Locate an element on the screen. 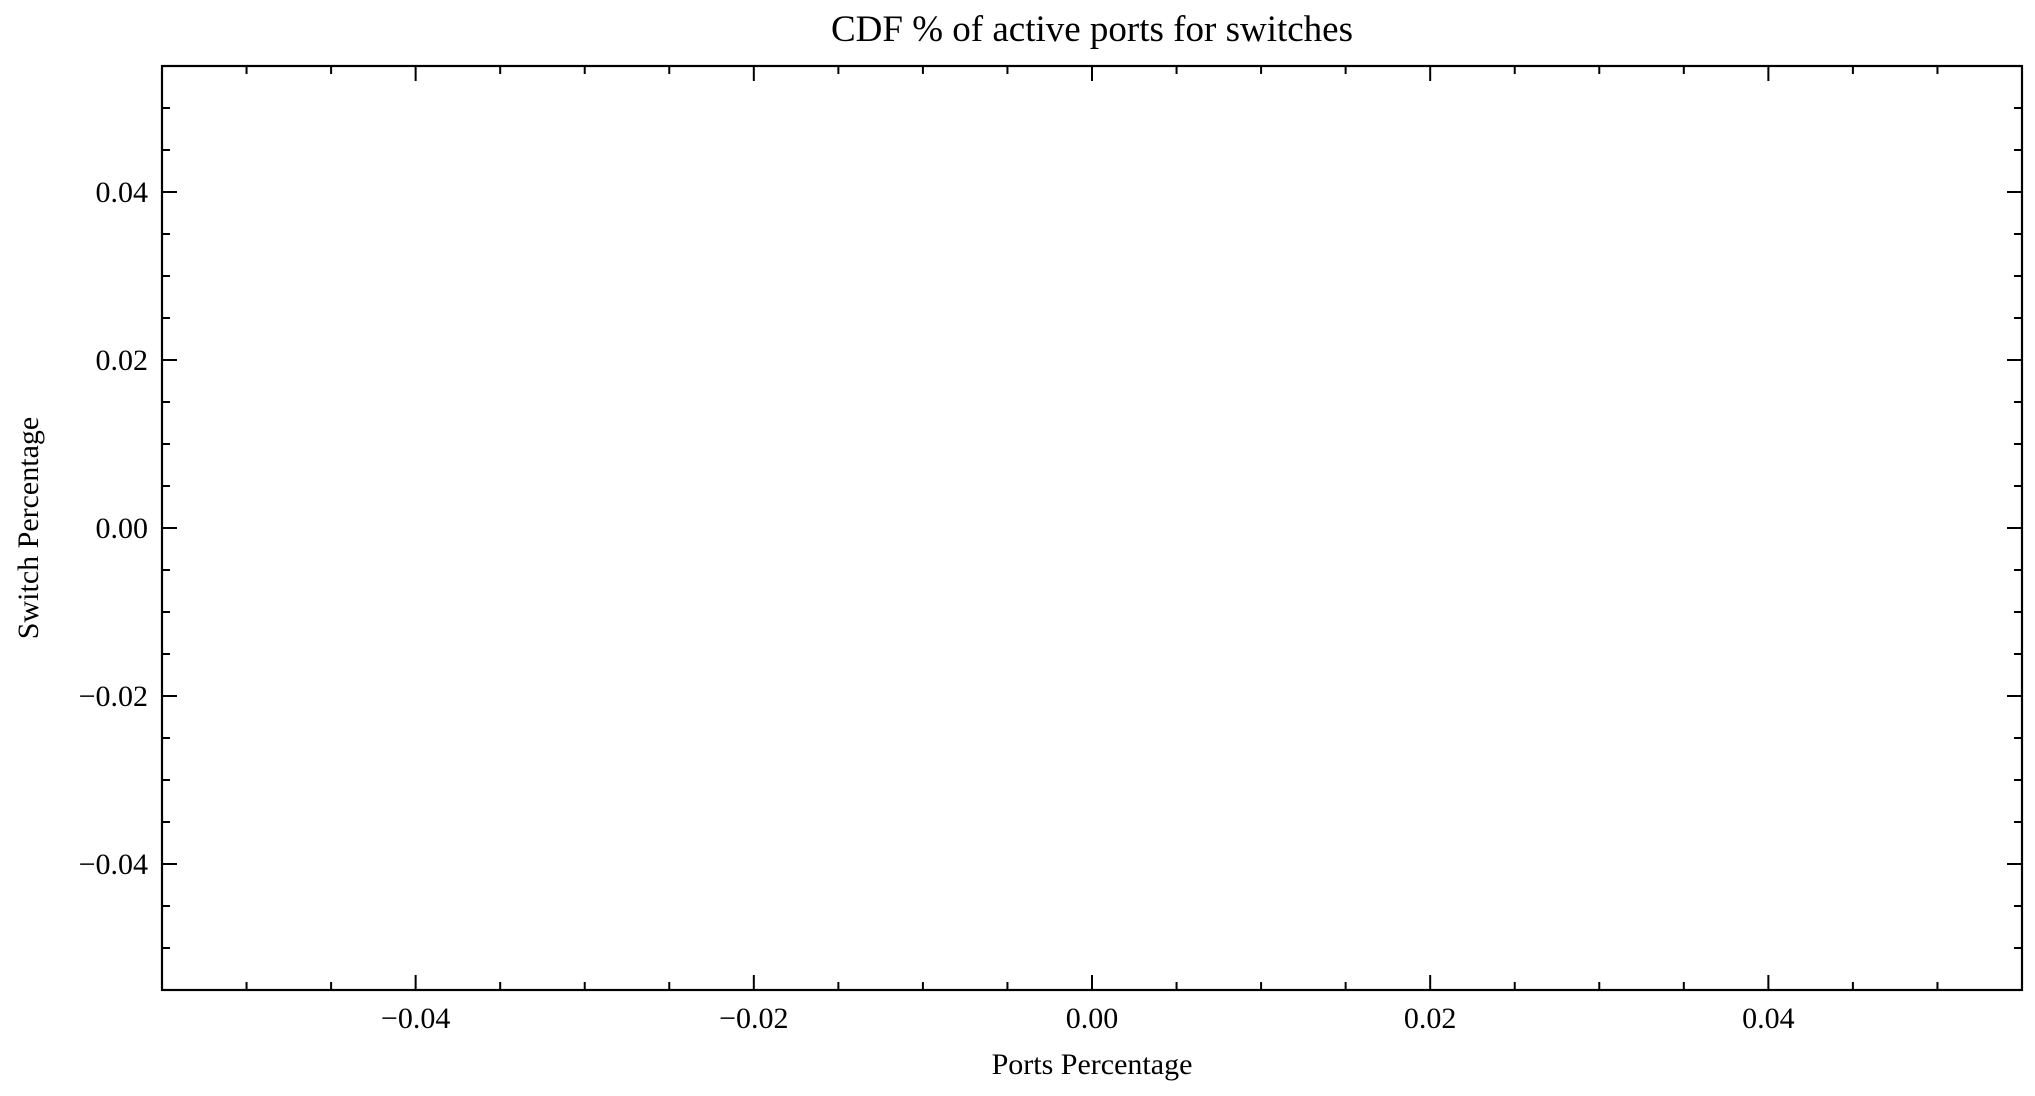  x-tick-label: 0.02 is located at coordinates (1430, 1018).